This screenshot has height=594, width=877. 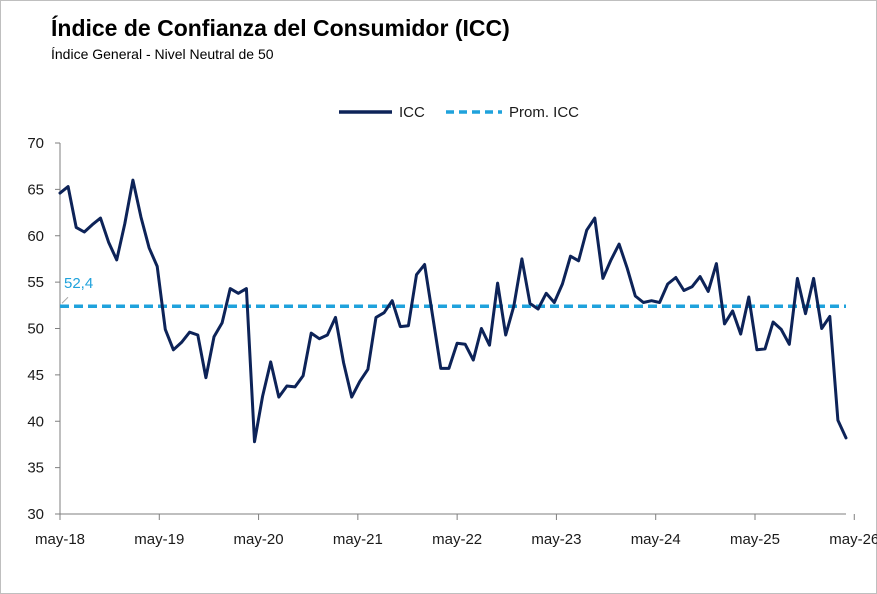 I want to click on x-tick-label: may-25, so click(x=755, y=539).